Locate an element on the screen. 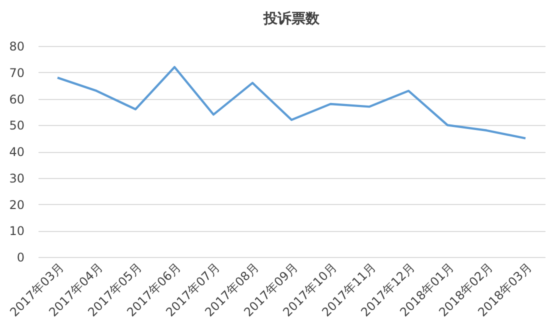  y-tick-label: 10 is located at coordinates (16, 231).